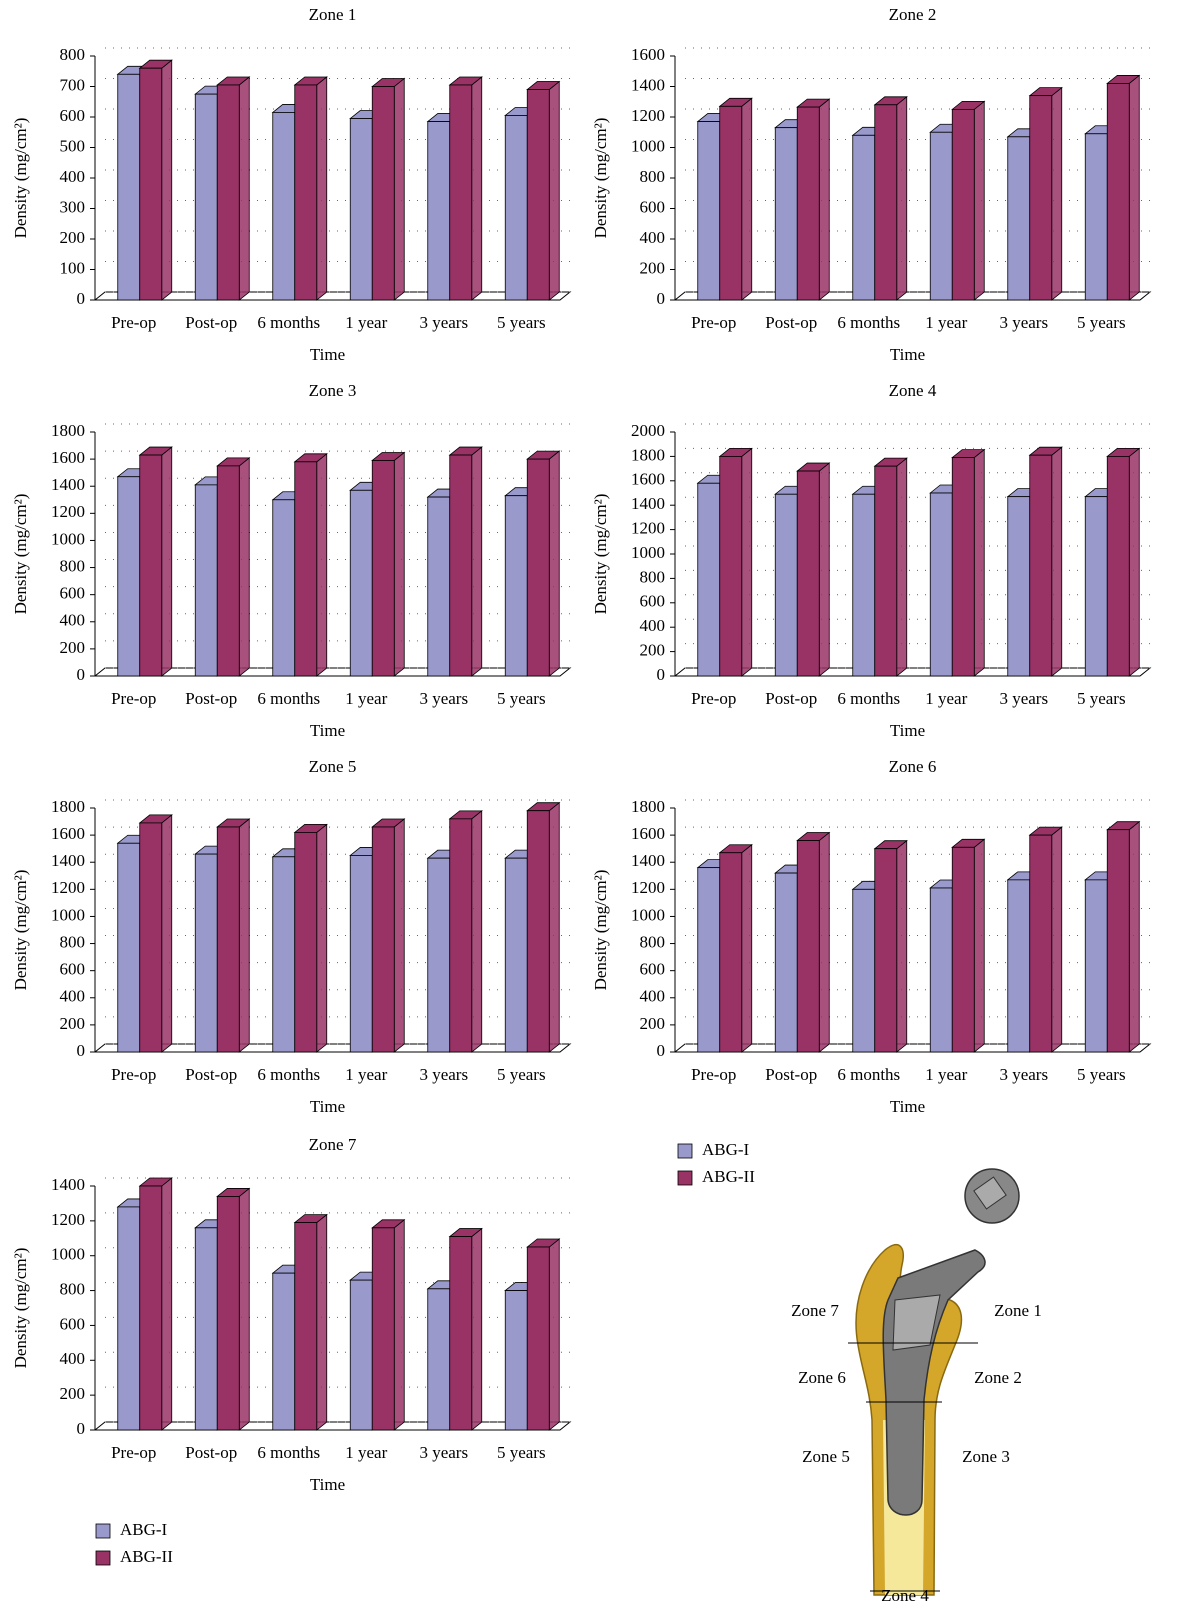 The image size is (1178, 1606). I want to click on y-tick-label: 300, so click(73, 206).